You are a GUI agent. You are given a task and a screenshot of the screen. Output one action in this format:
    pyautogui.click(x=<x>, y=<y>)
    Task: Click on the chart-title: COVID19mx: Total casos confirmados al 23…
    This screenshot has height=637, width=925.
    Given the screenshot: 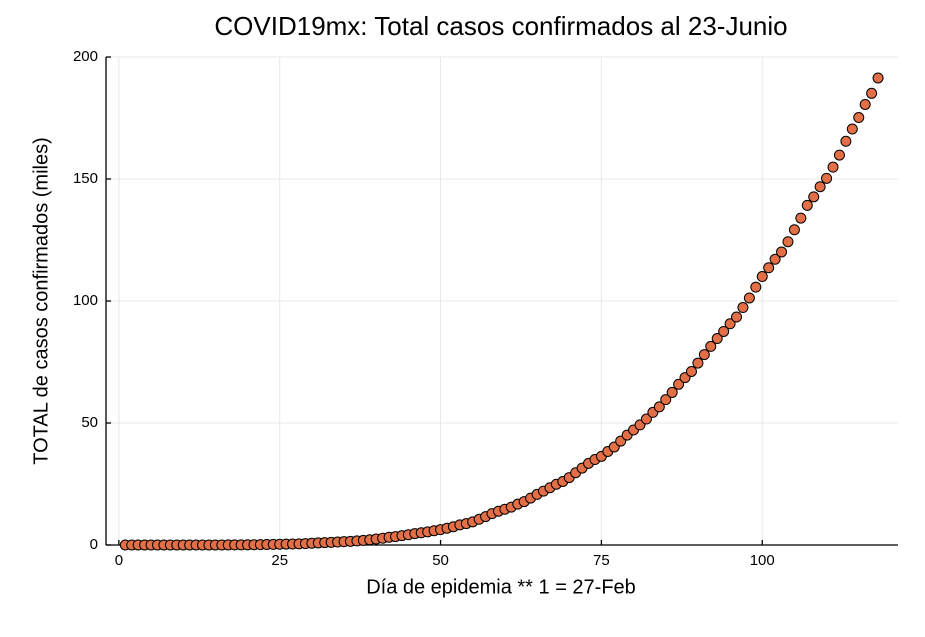 What is the action you would take?
    pyautogui.click(x=500, y=26)
    